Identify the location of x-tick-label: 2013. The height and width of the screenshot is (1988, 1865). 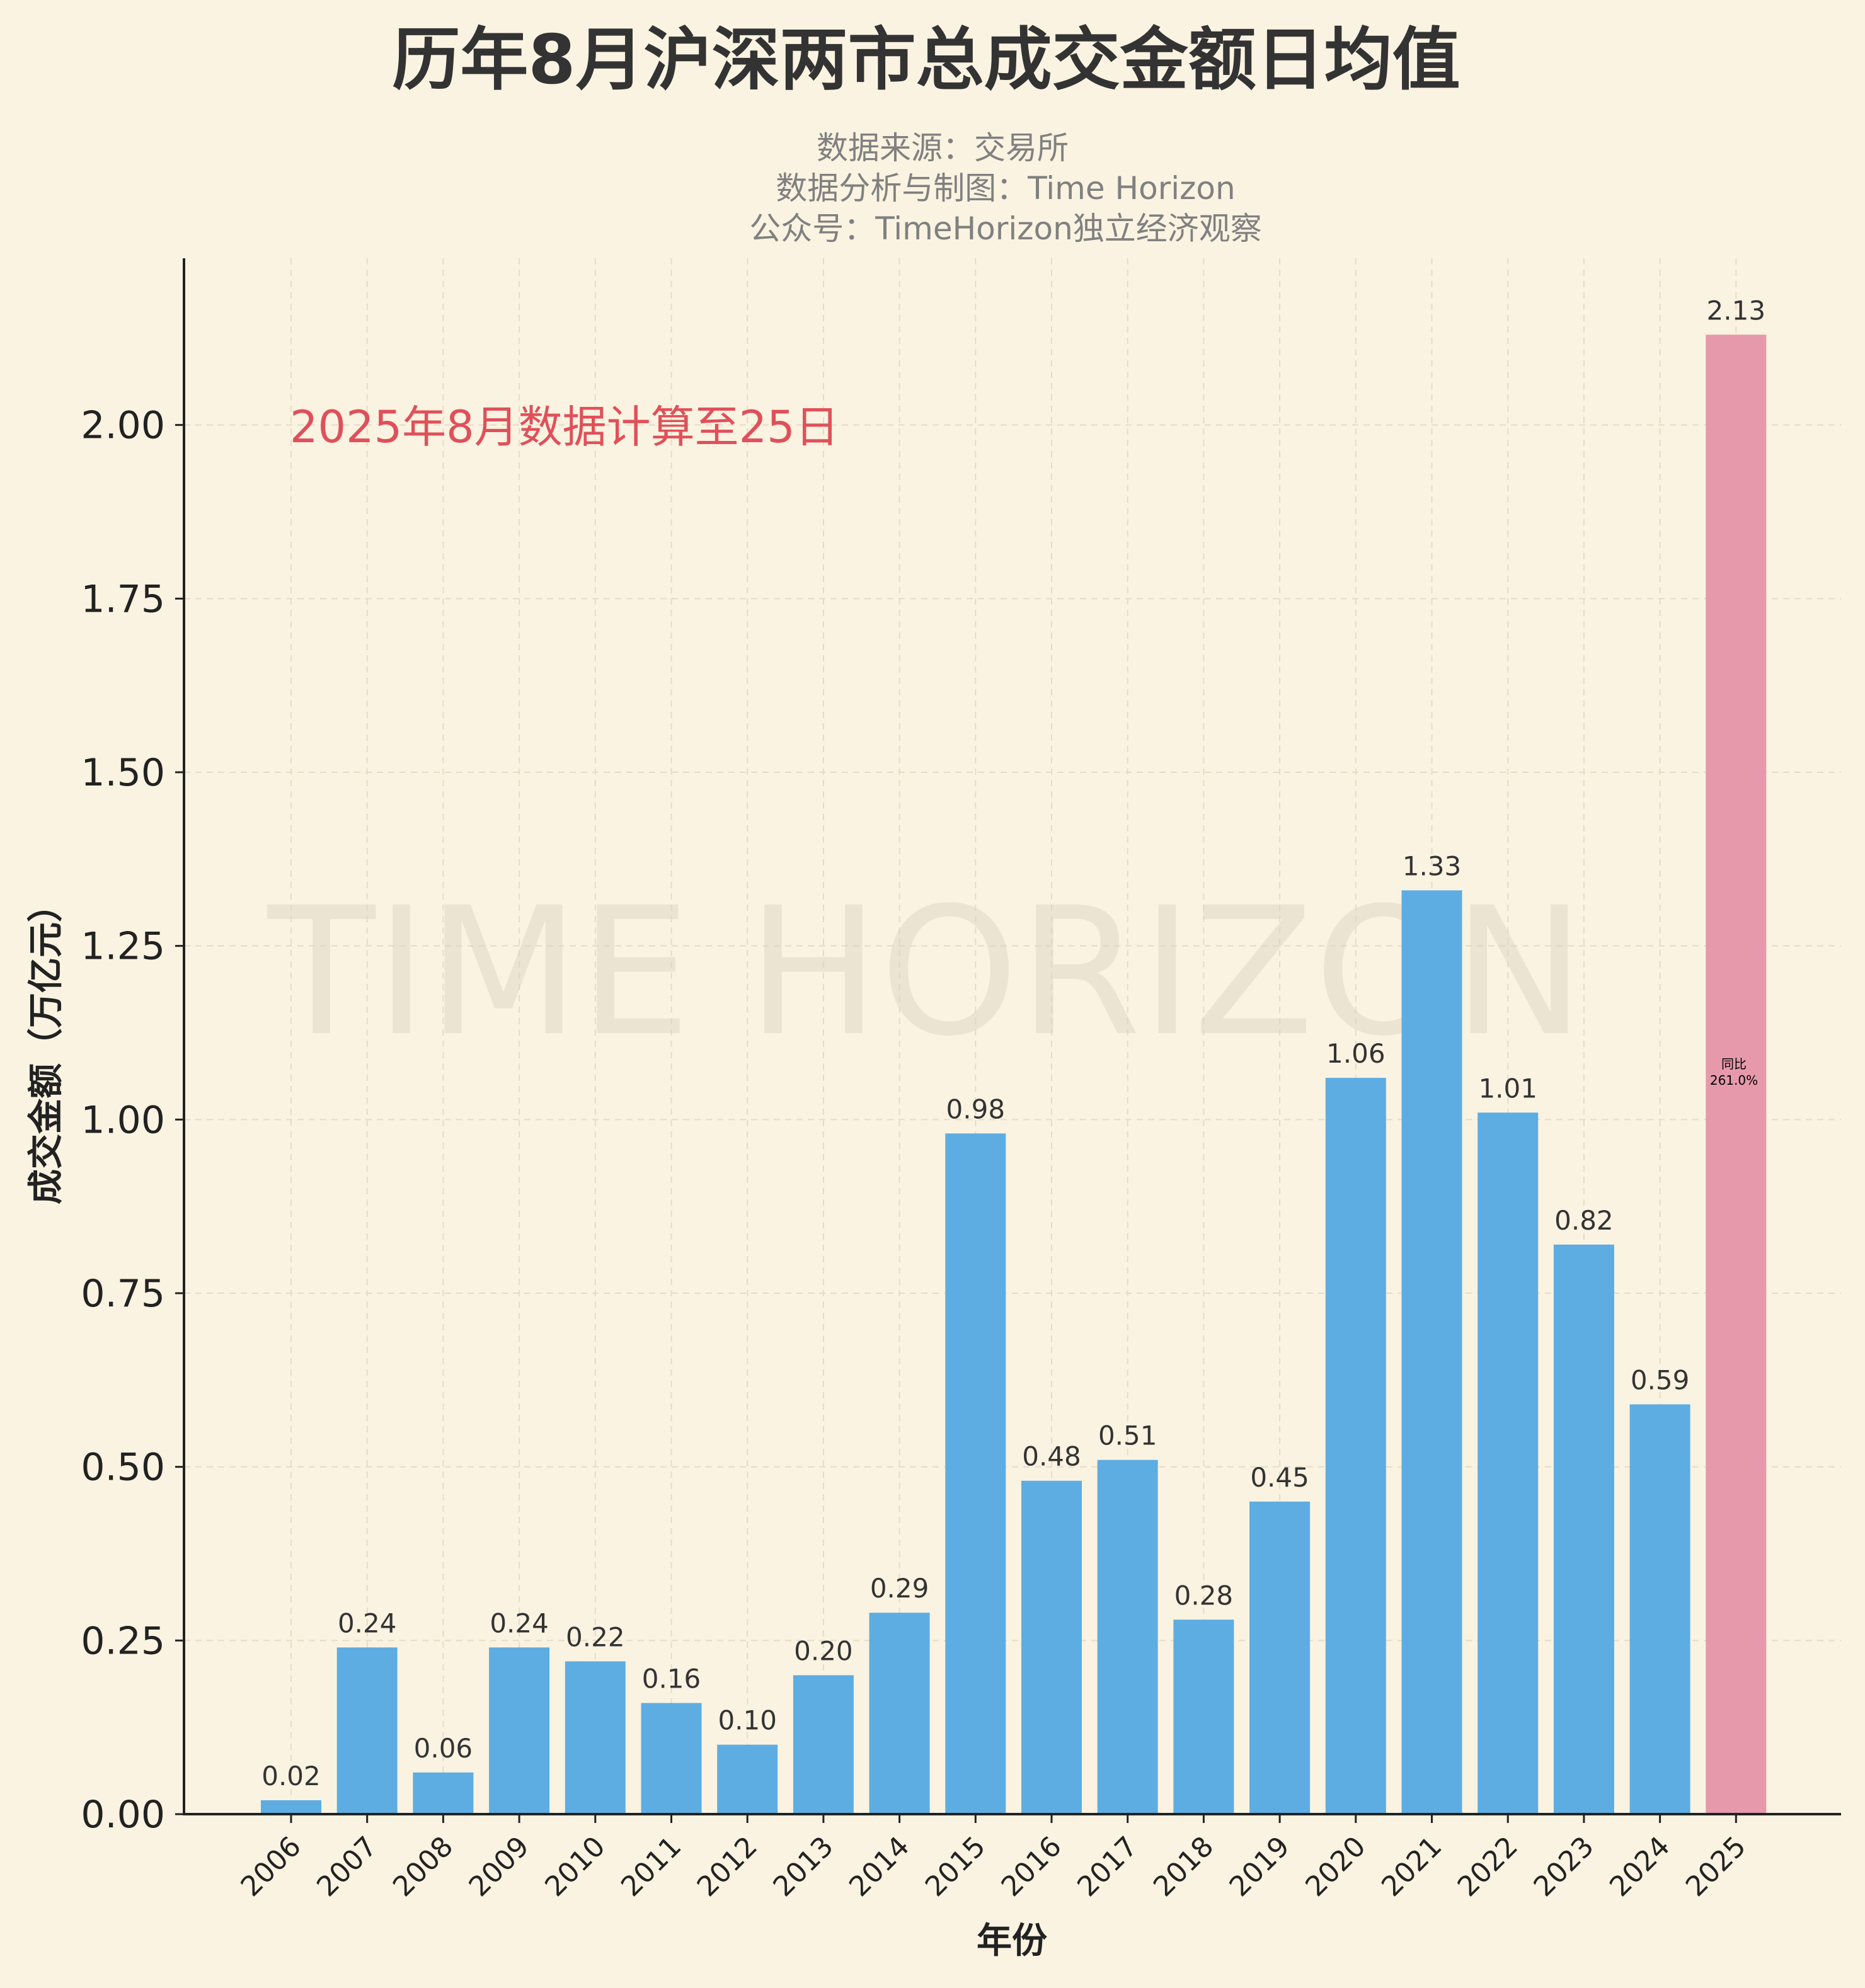
(803, 1867).